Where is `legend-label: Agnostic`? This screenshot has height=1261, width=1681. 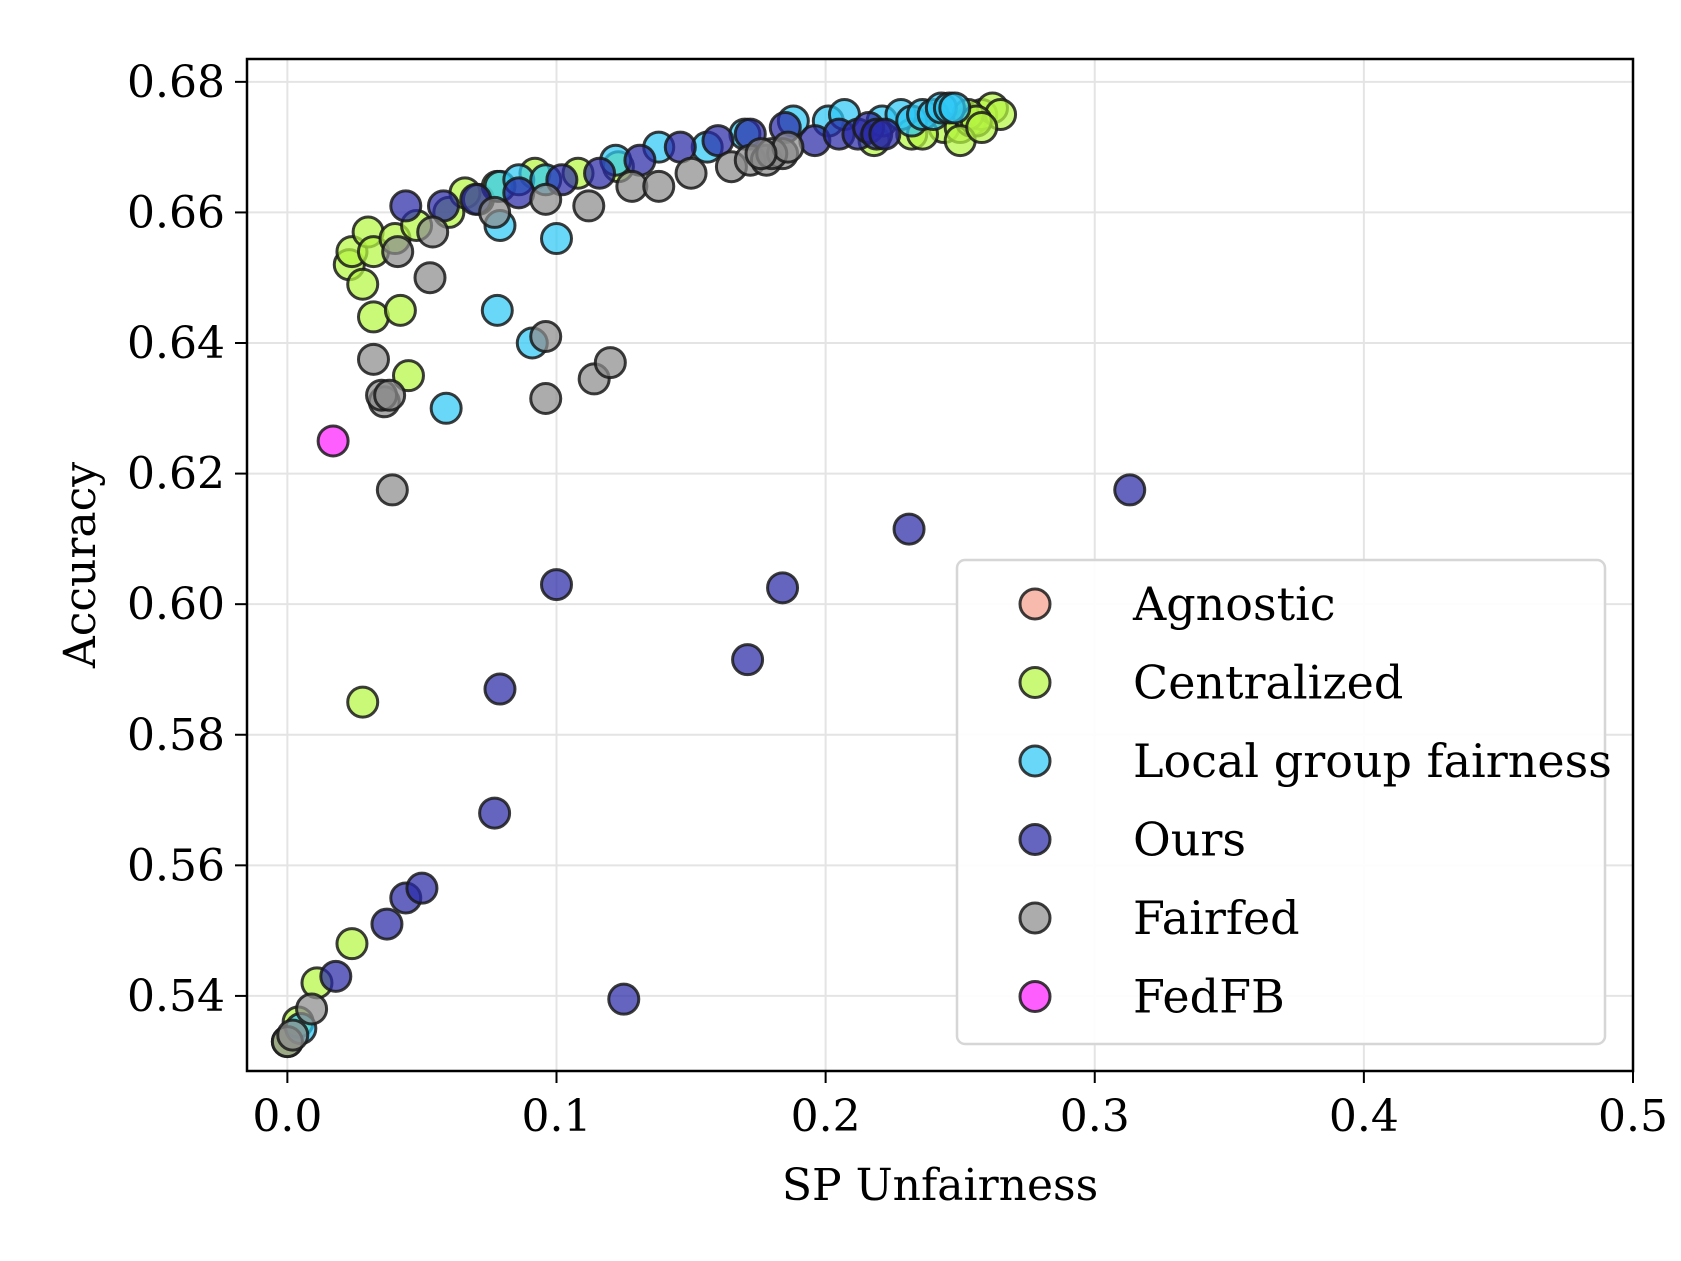 legend-label: Agnostic is located at coordinates (1234, 604).